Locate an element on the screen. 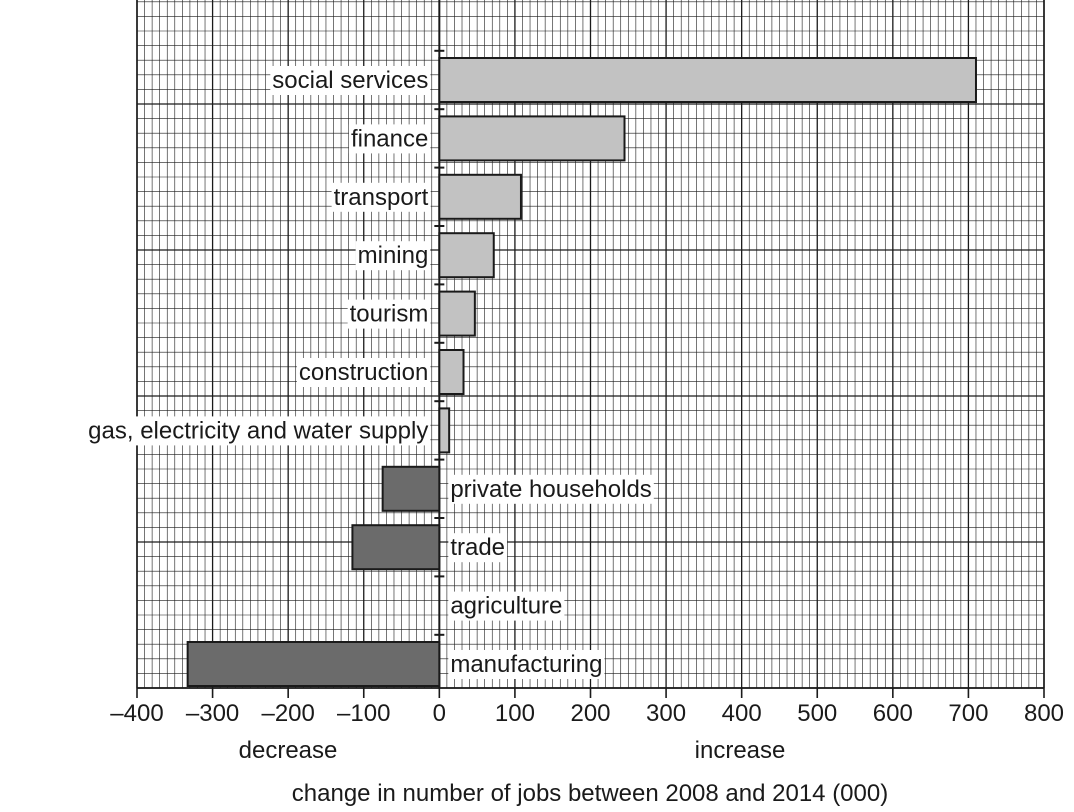  x-tick-label: 0 is located at coordinates (439, 713).